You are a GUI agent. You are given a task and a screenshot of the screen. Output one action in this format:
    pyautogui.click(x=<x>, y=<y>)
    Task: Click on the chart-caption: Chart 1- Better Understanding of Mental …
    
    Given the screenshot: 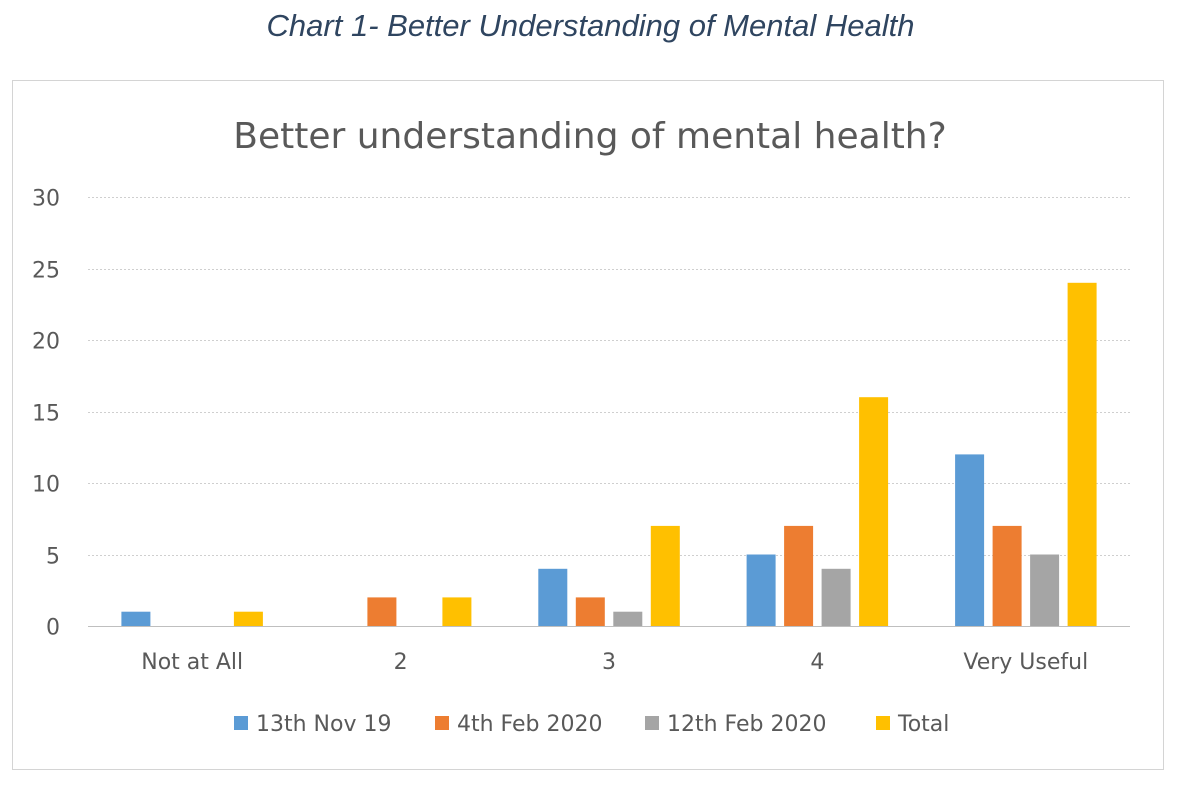 What is the action you would take?
    pyautogui.click(x=590, y=25)
    